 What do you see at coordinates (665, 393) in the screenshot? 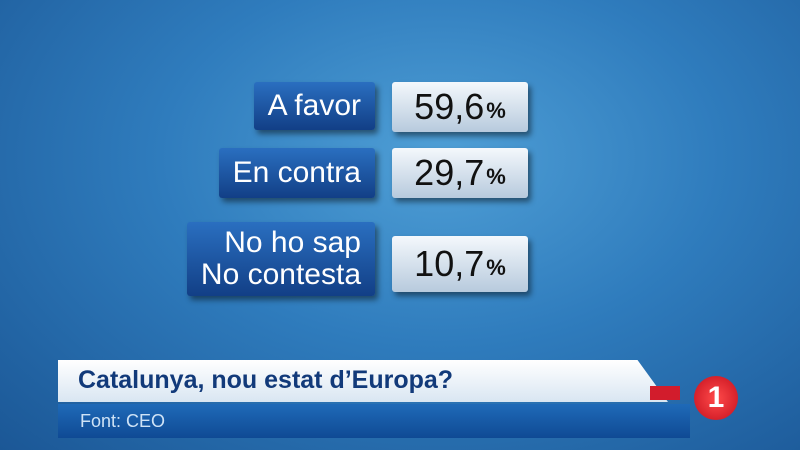
I see `accent` at bounding box center [665, 393].